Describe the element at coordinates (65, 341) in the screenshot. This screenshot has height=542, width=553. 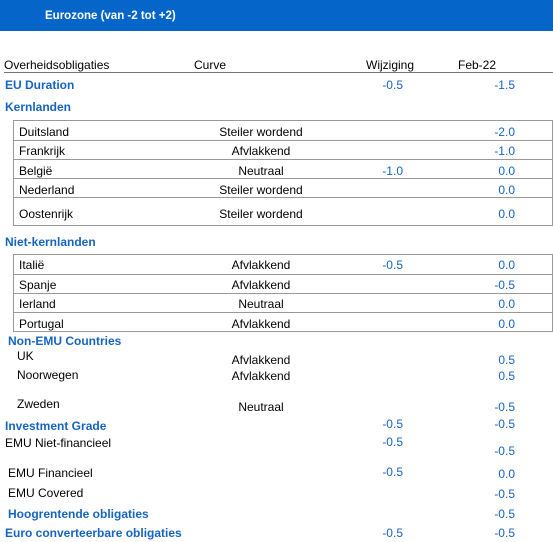
I see `section-label: Non-EMU Countries` at that location.